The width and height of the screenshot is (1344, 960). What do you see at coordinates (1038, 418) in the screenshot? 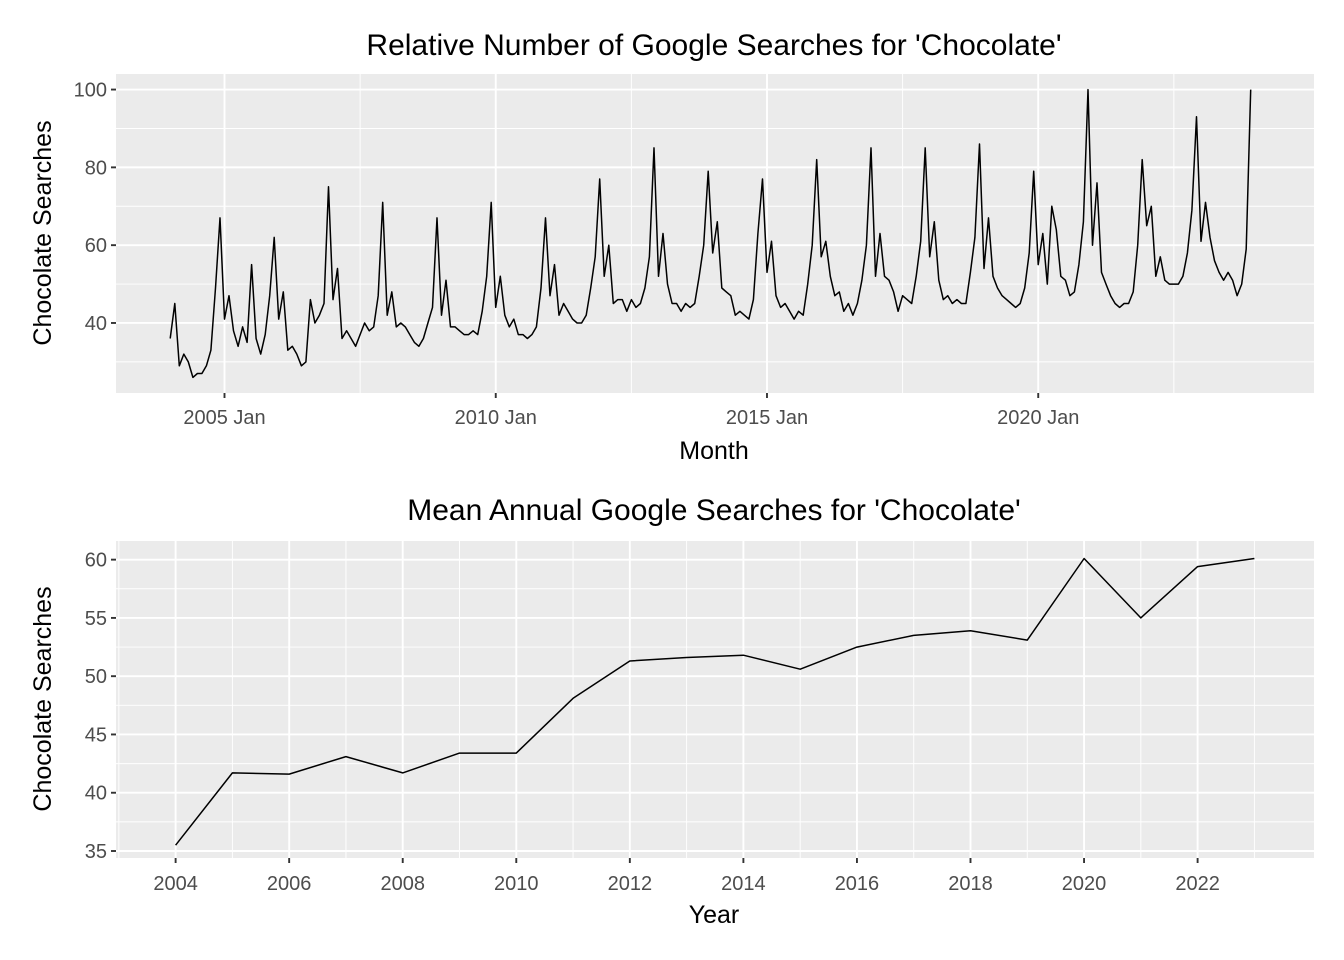
I see `x-tick-label: 2020 Jan` at bounding box center [1038, 418].